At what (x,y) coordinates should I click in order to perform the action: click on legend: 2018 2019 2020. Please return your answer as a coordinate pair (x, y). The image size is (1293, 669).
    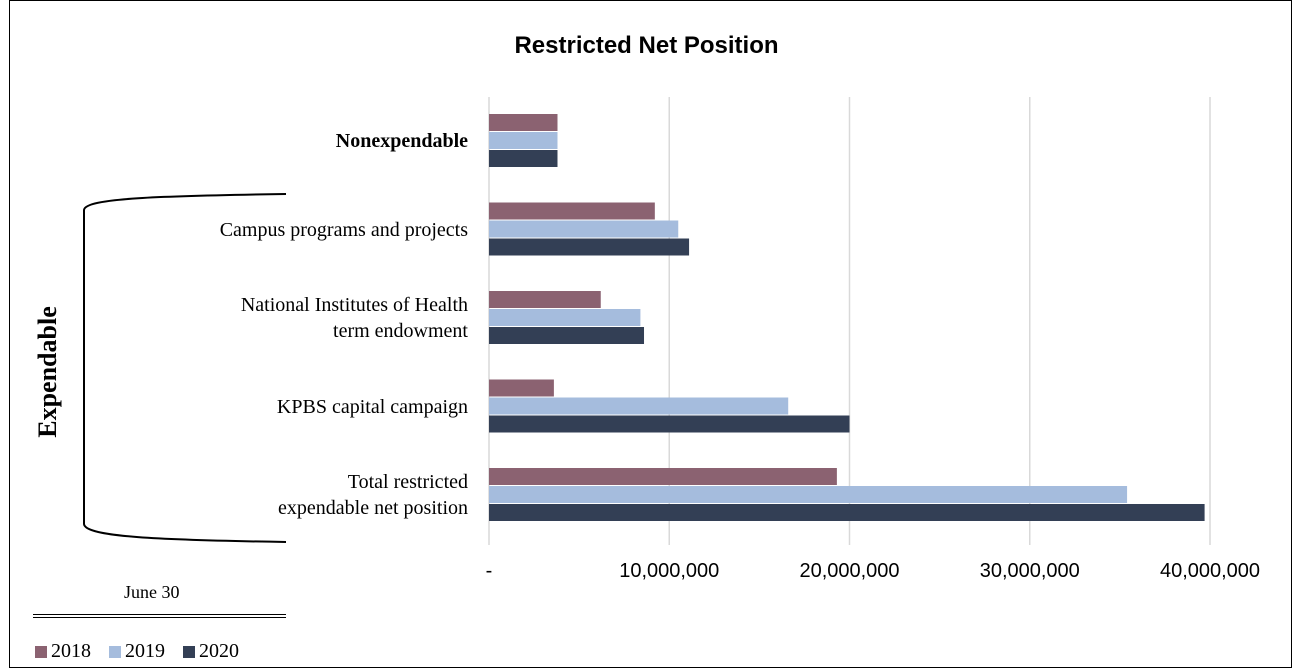
    Looking at the image, I should click on (137, 651).